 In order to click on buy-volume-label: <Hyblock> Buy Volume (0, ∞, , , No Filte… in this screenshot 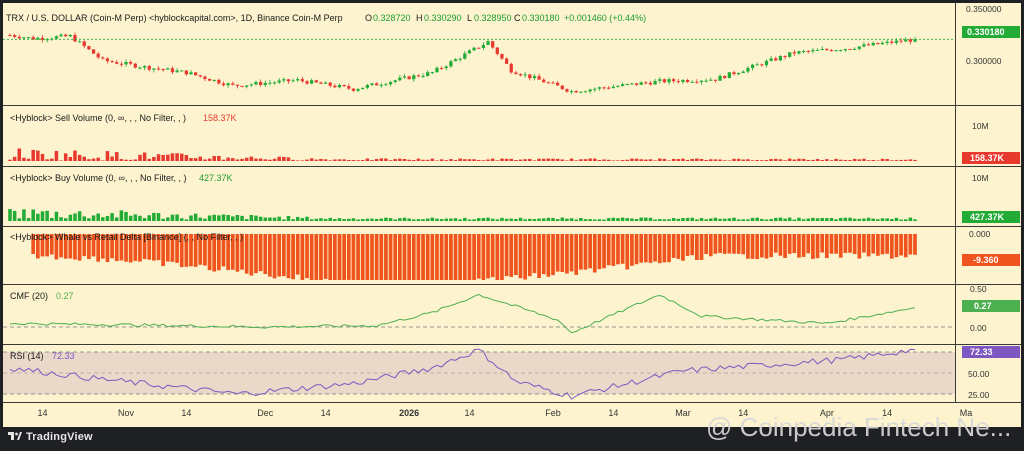, I will do `click(98, 178)`.